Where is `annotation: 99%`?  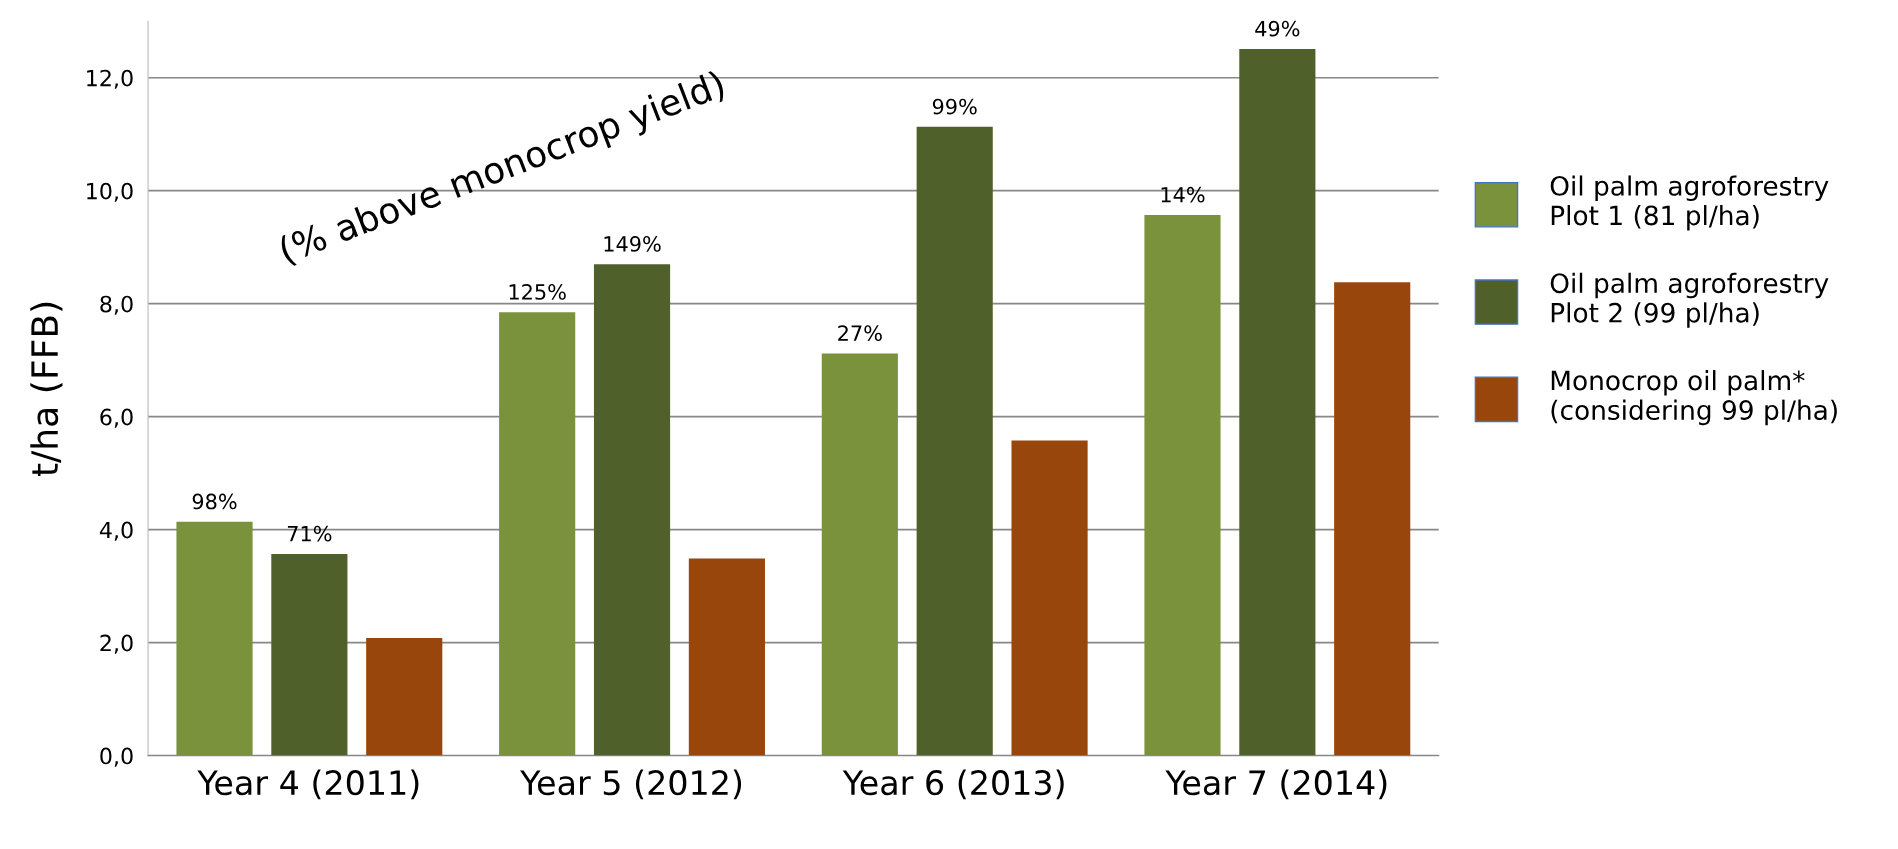
annotation: 99% is located at coordinates (954, 106).